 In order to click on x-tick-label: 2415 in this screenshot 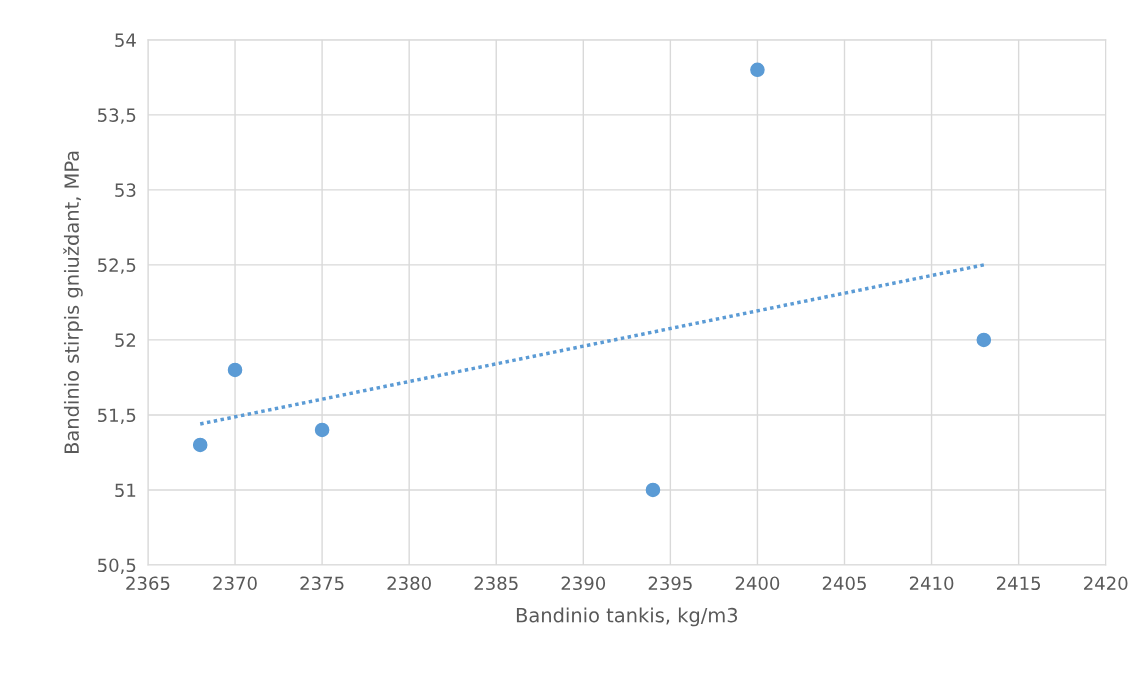, I will do `click(1018, 583)`.